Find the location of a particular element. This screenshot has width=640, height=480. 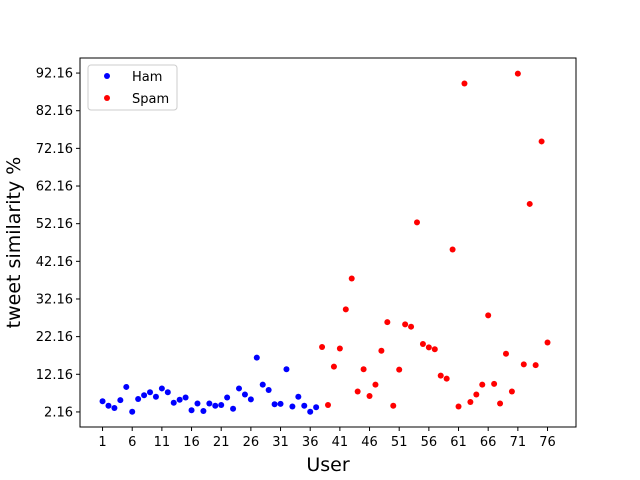

y-tick-label: 22.16 is located at coordinates (54, 337).